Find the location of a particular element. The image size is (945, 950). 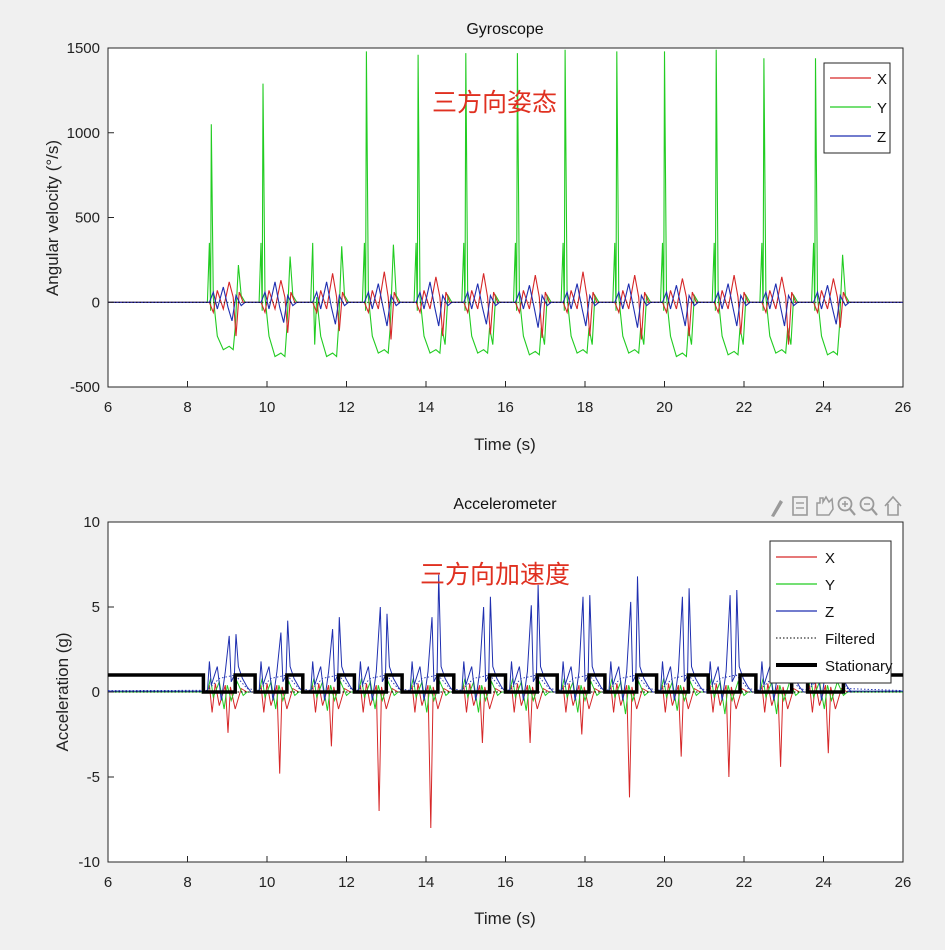

pan-hand-icon is located at coordinates (825, 505).